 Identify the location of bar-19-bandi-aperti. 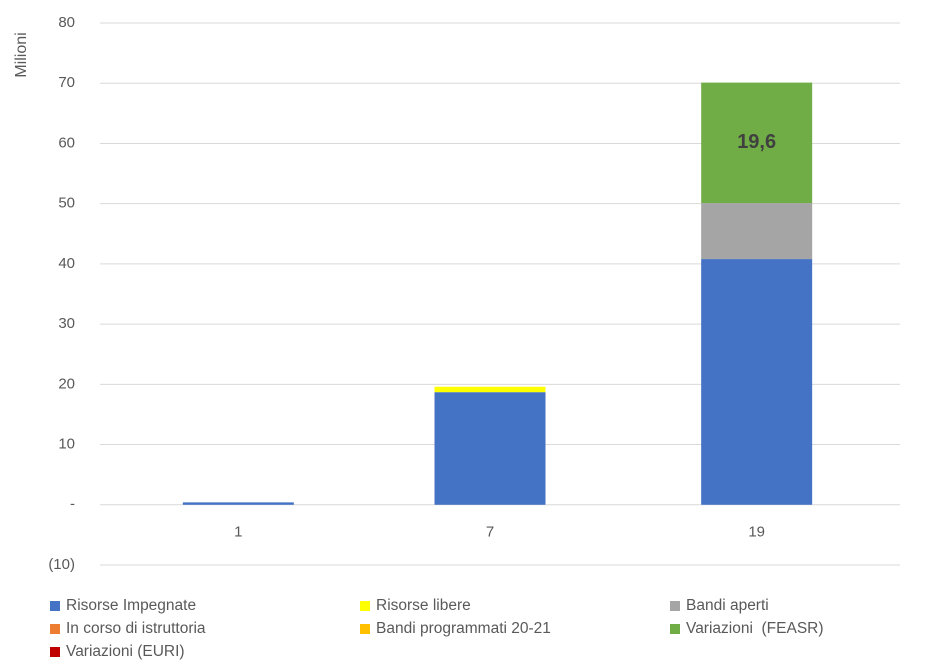
(757, 231).